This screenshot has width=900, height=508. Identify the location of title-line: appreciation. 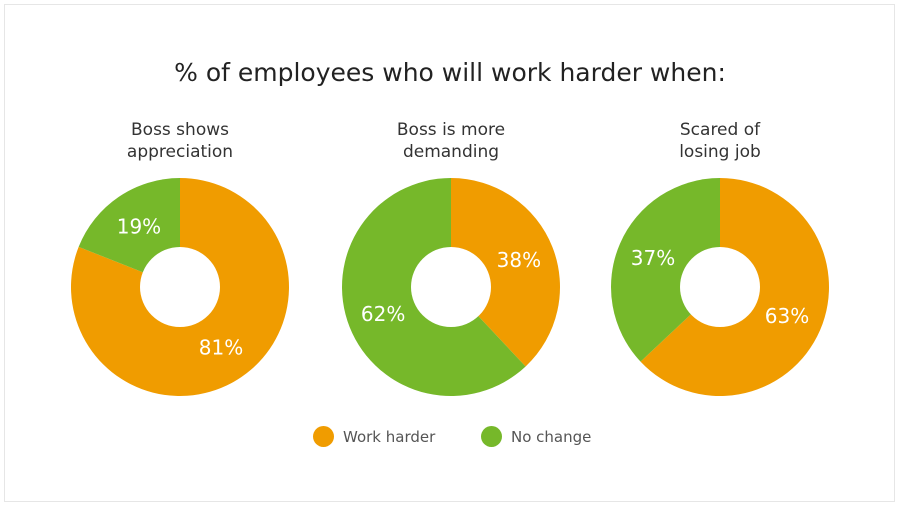
(180, 152).